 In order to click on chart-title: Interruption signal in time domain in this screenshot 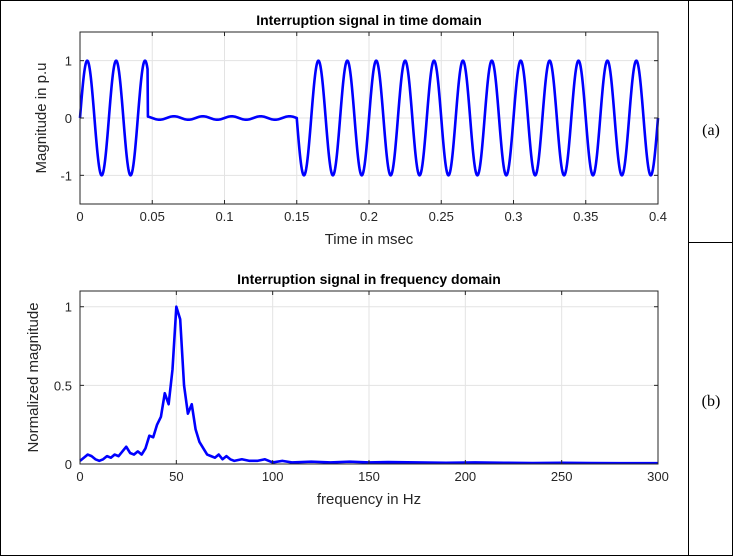, I will do `click(369, 20)`.